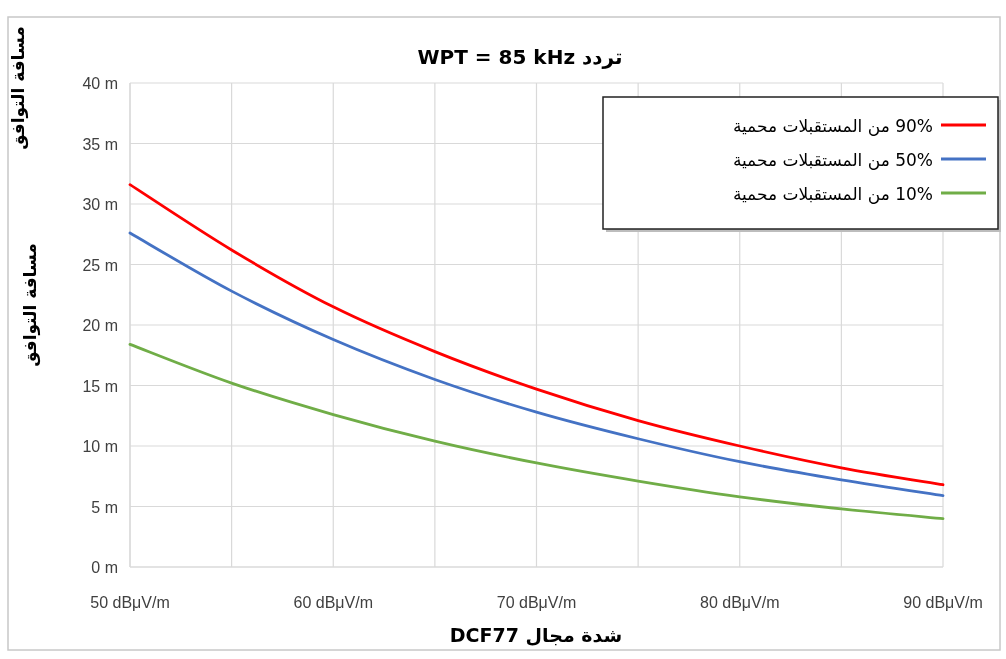  Describe the element at coordinates (333, 602) in the screenshot. I see `x-tick-label: 60 dBμV/m` at that location.